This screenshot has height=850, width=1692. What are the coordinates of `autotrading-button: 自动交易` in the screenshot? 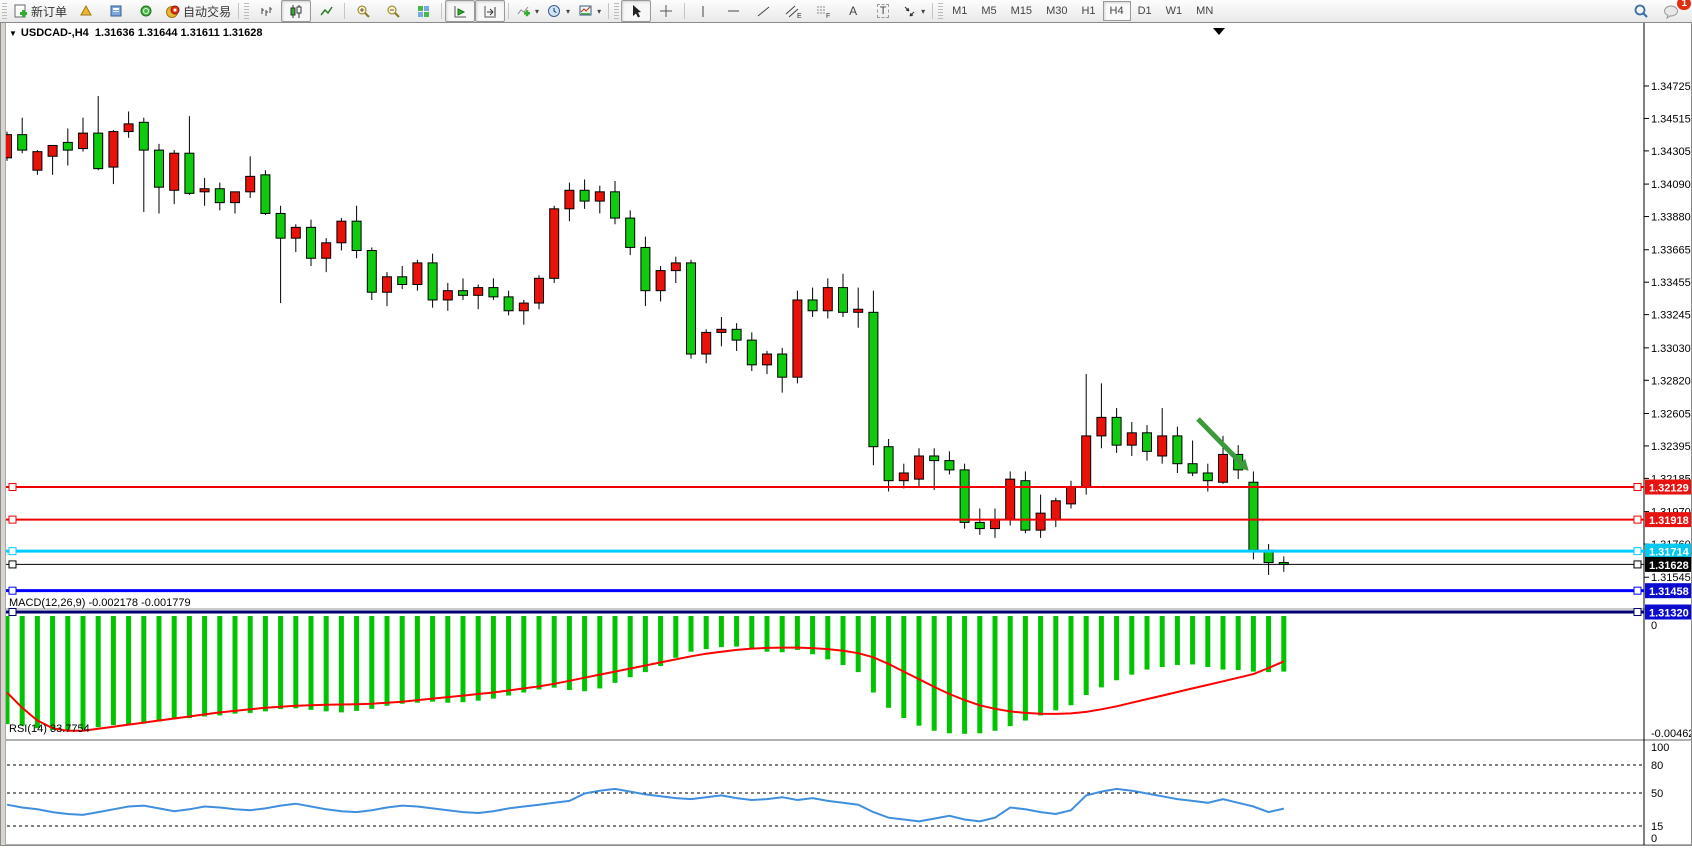 It's located at (198, 11).